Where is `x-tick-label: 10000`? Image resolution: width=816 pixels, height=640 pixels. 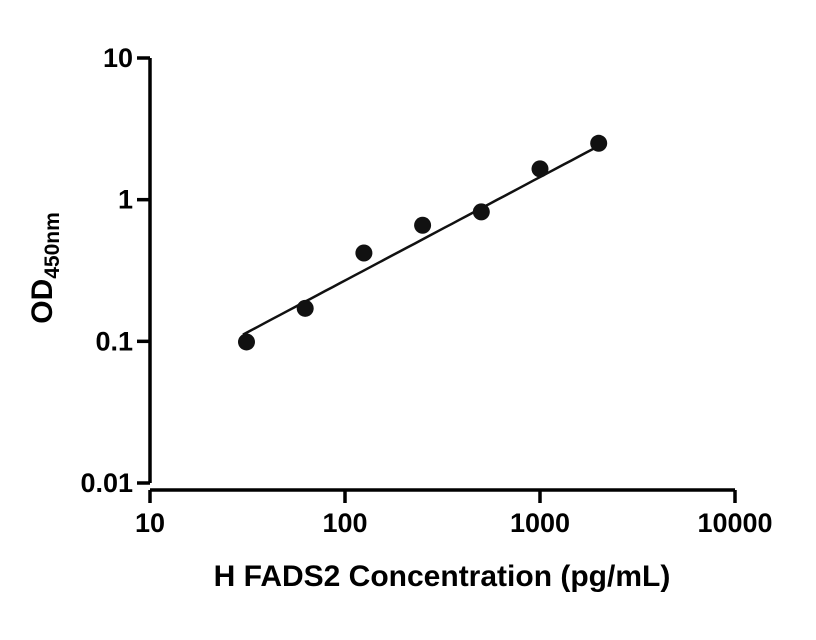 x-tick-label: 10000 is located at coordinates (734, 523).